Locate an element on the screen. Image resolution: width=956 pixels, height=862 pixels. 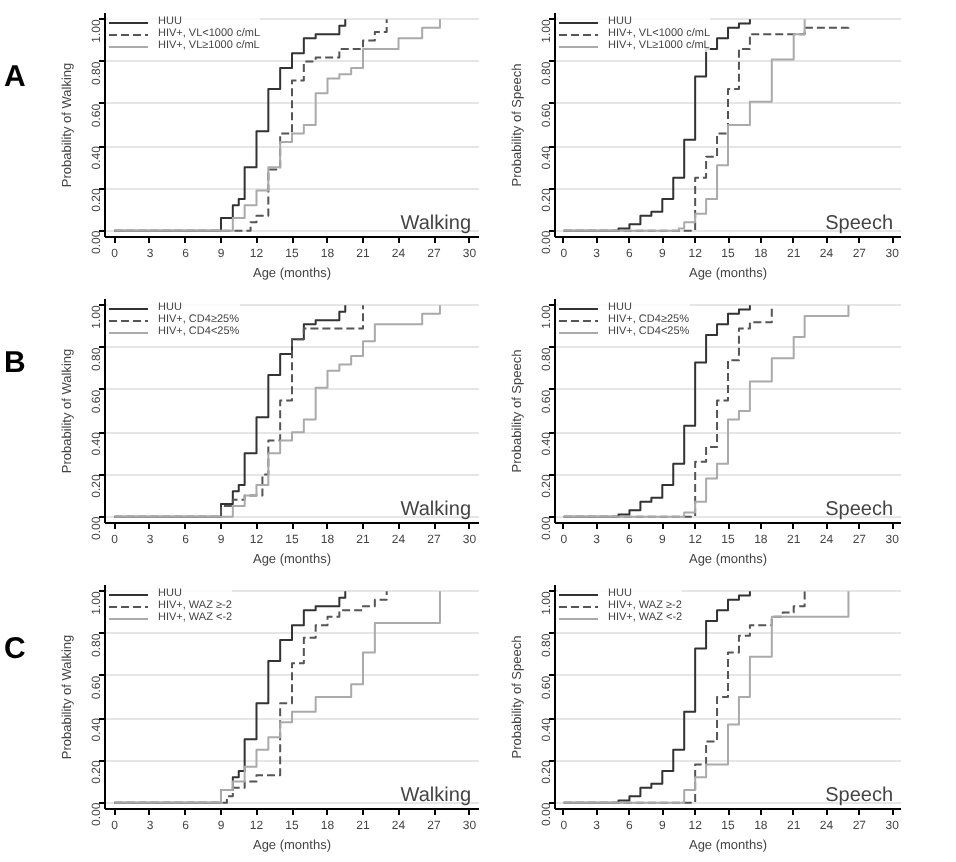
text: A is located at coordinates (15, 78).